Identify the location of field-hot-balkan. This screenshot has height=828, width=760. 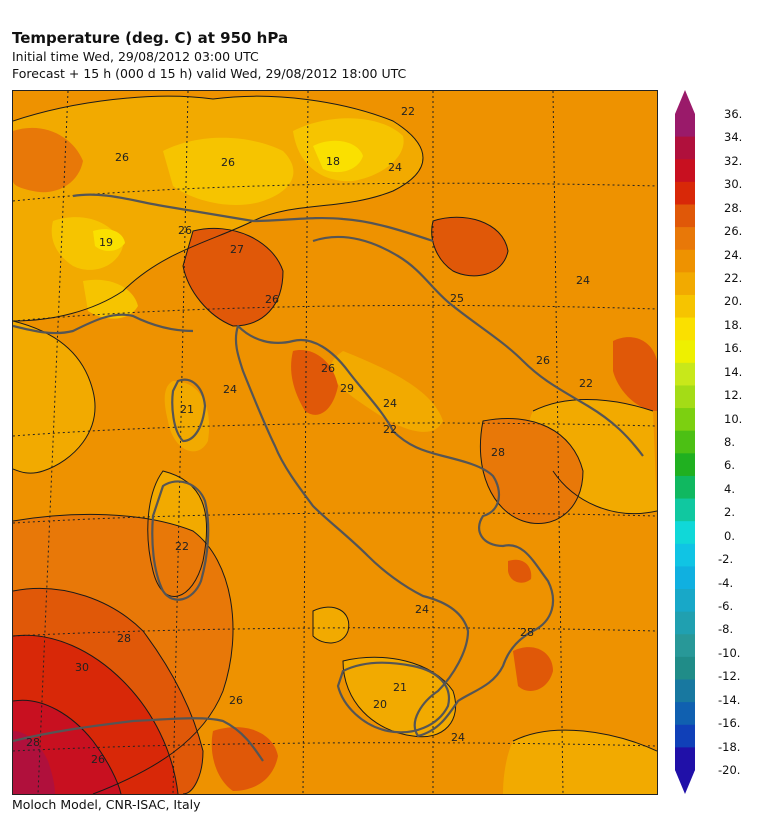
(635, 374).